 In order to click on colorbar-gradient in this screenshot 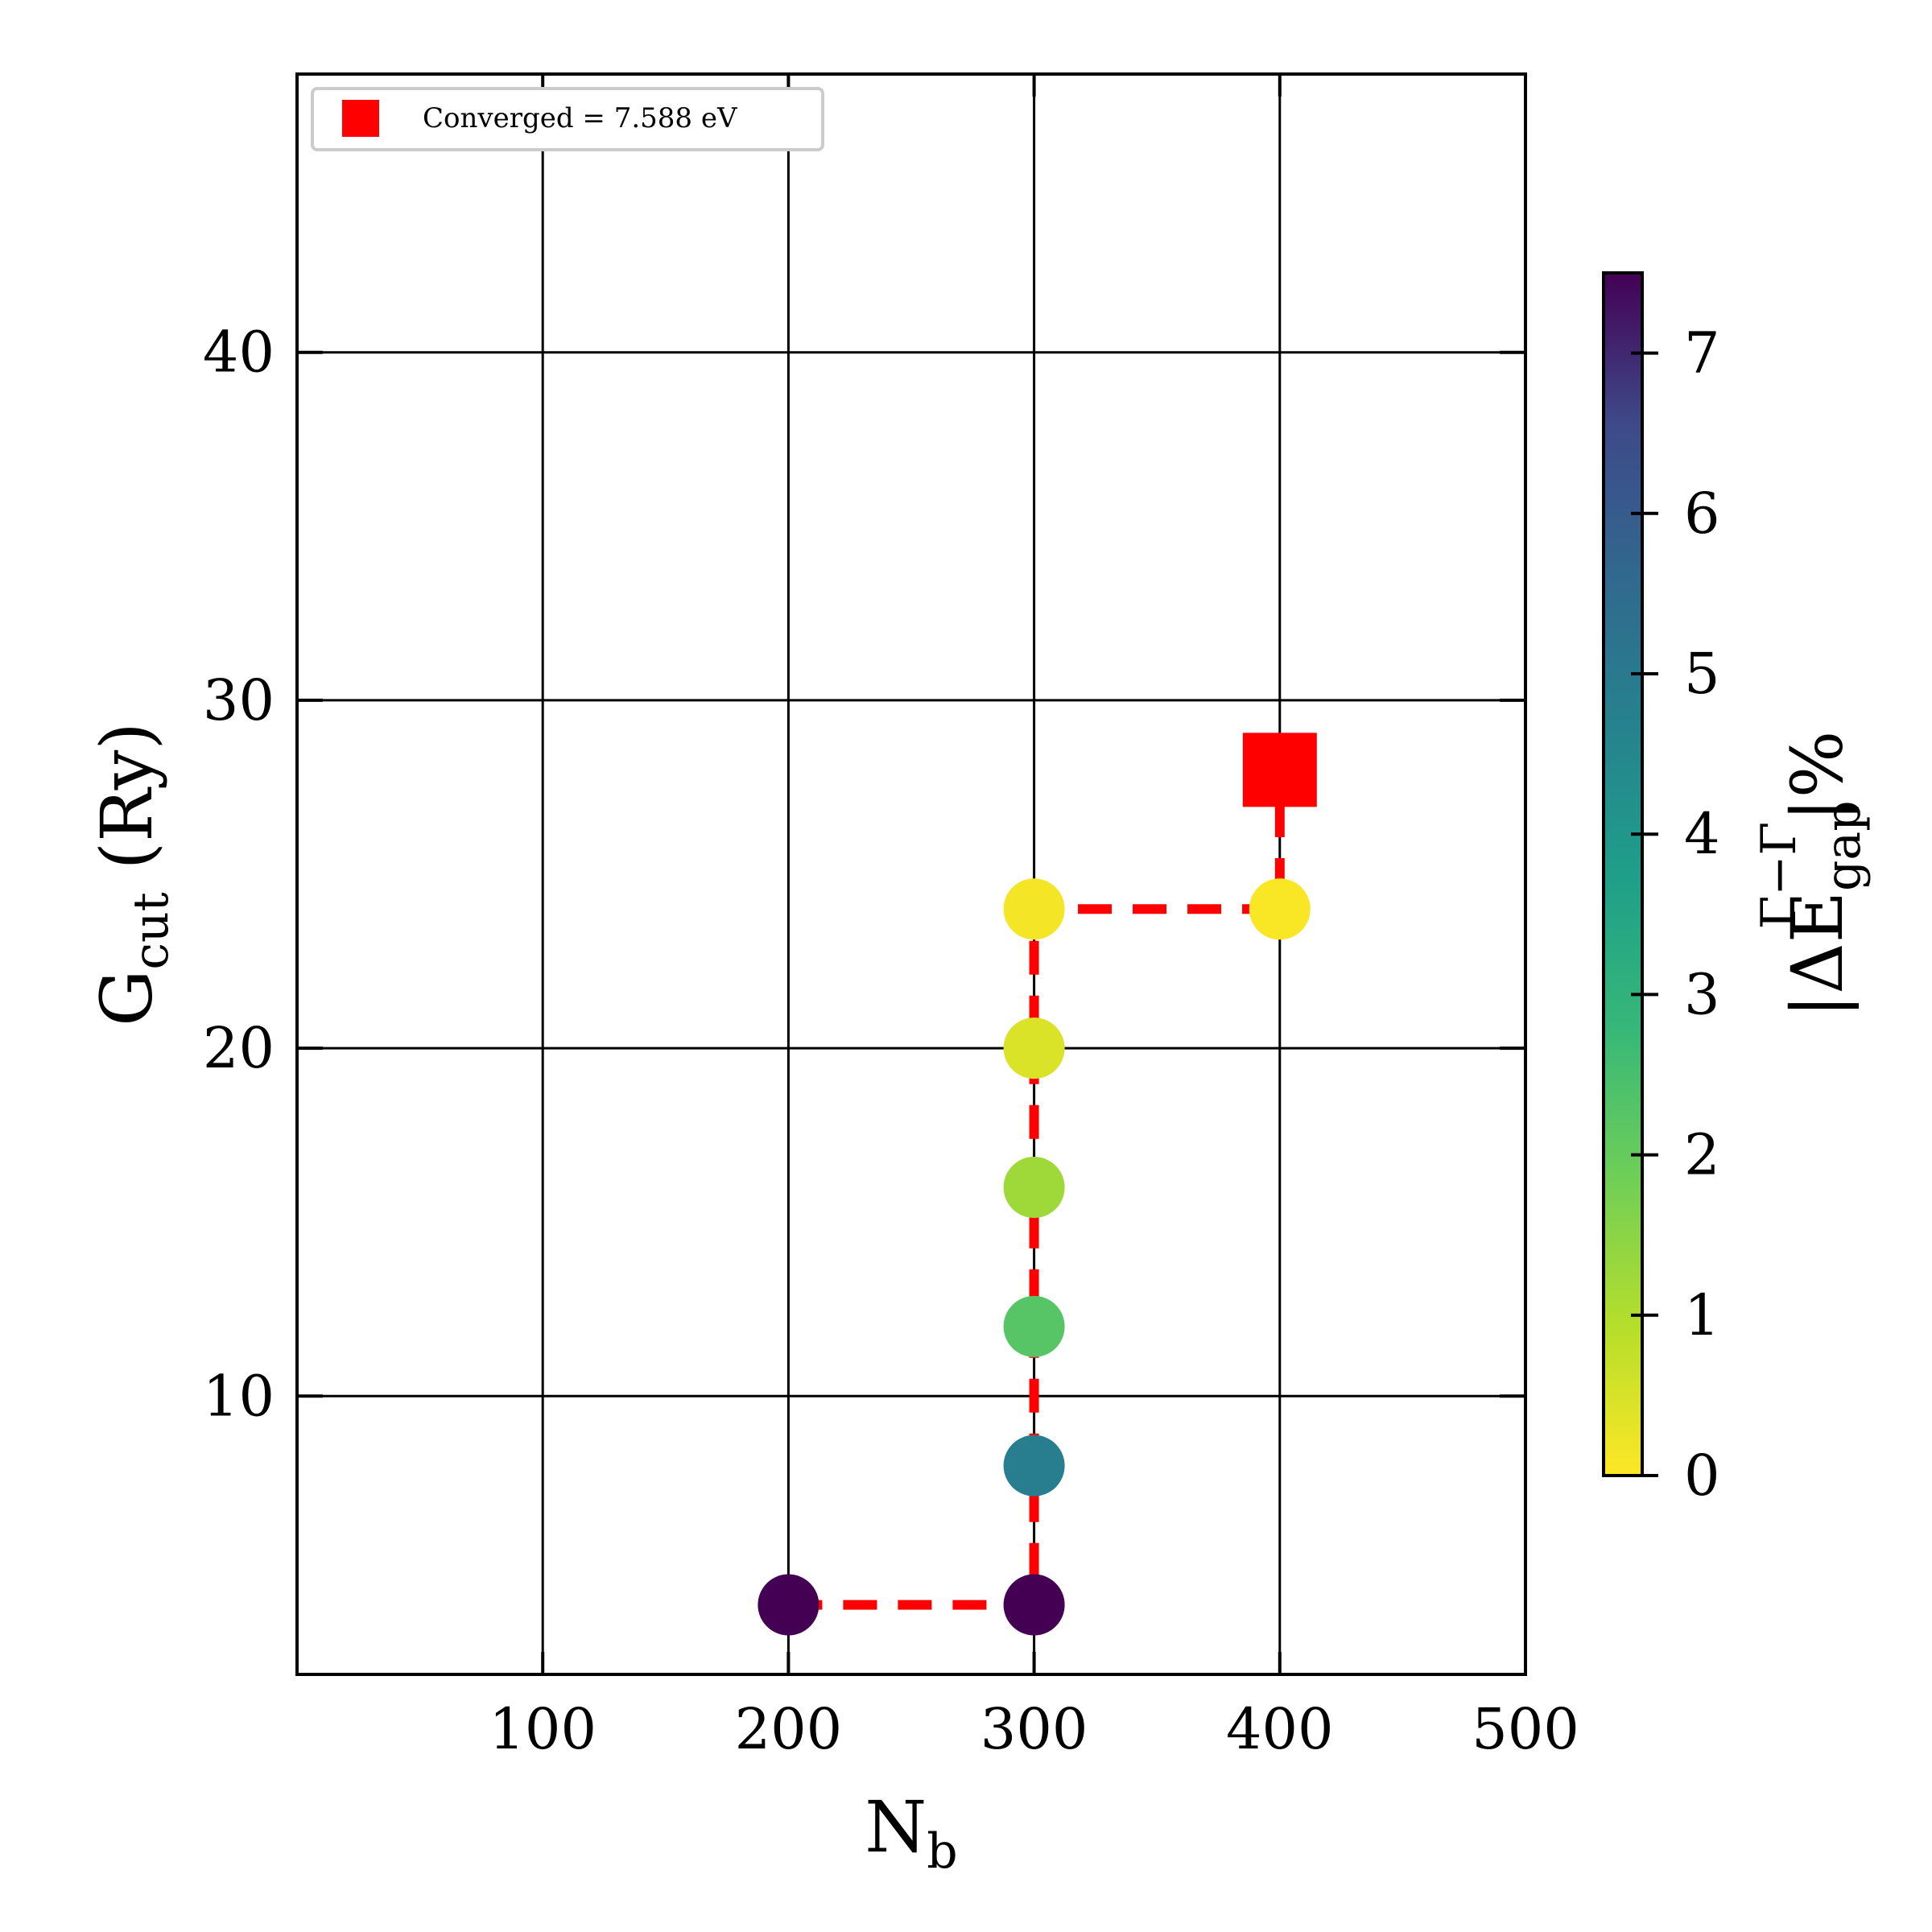, I will do `click(1623, 874)`.